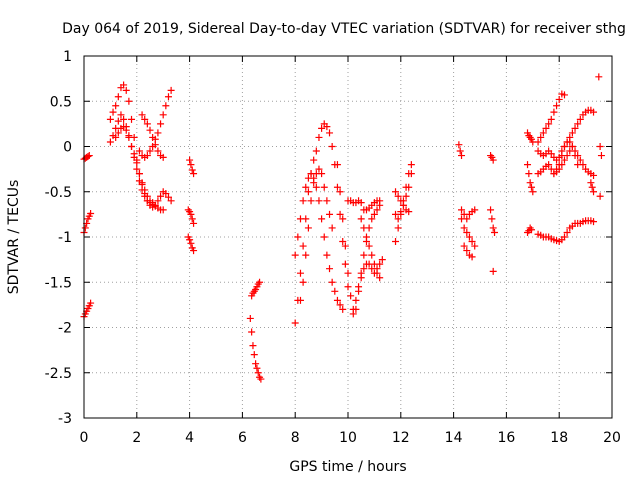 This screenshot has height=480, width=640. Describe the element at coordinates (65, 329) in the screenshot. I see `y-tick-label: -2` at that location.